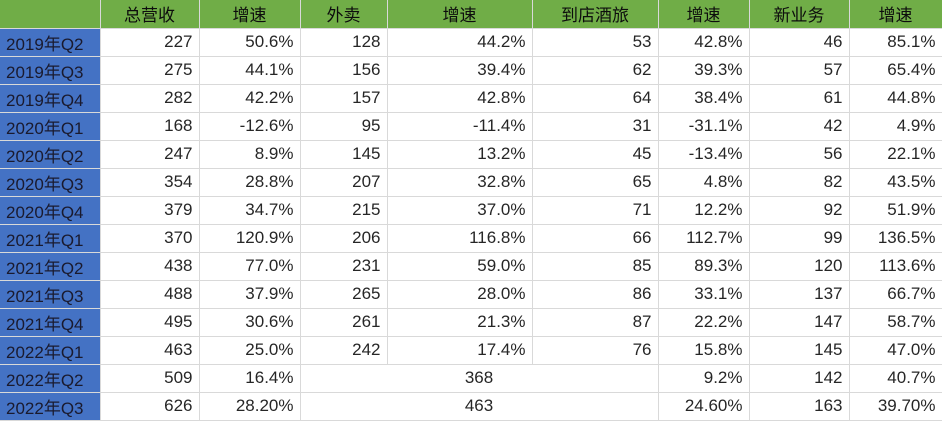 The height and width of the screenshot is (421, 942). I want to click on cell-r11-c3: 17.4%, so click(460, 350).